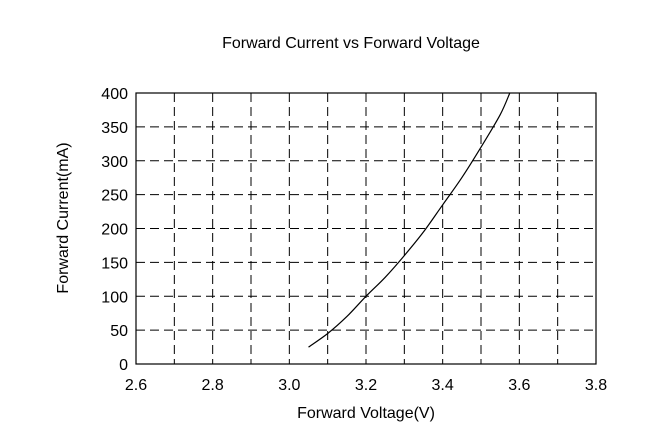 The height and width of the screenshot is (442, 664). What do you see at coordinates (114, 263) in the screenshot?
I see `y-tick-label: 150` at bounding box center [114, 263].